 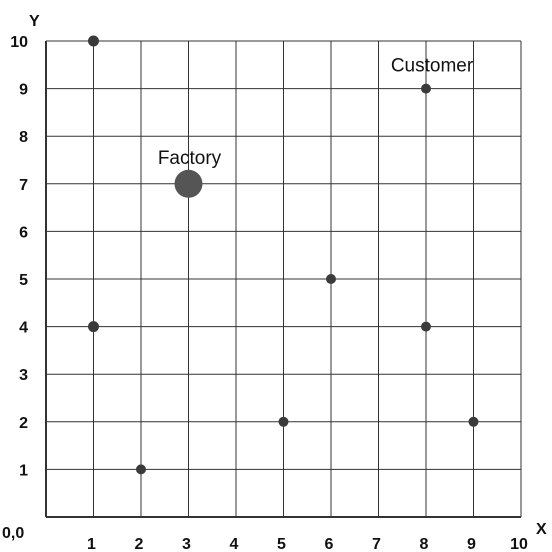 What do you see at coordinates (376, 544) in the screenshot?
I see `x-tick-label: 7` at bounding box center [376, 544].